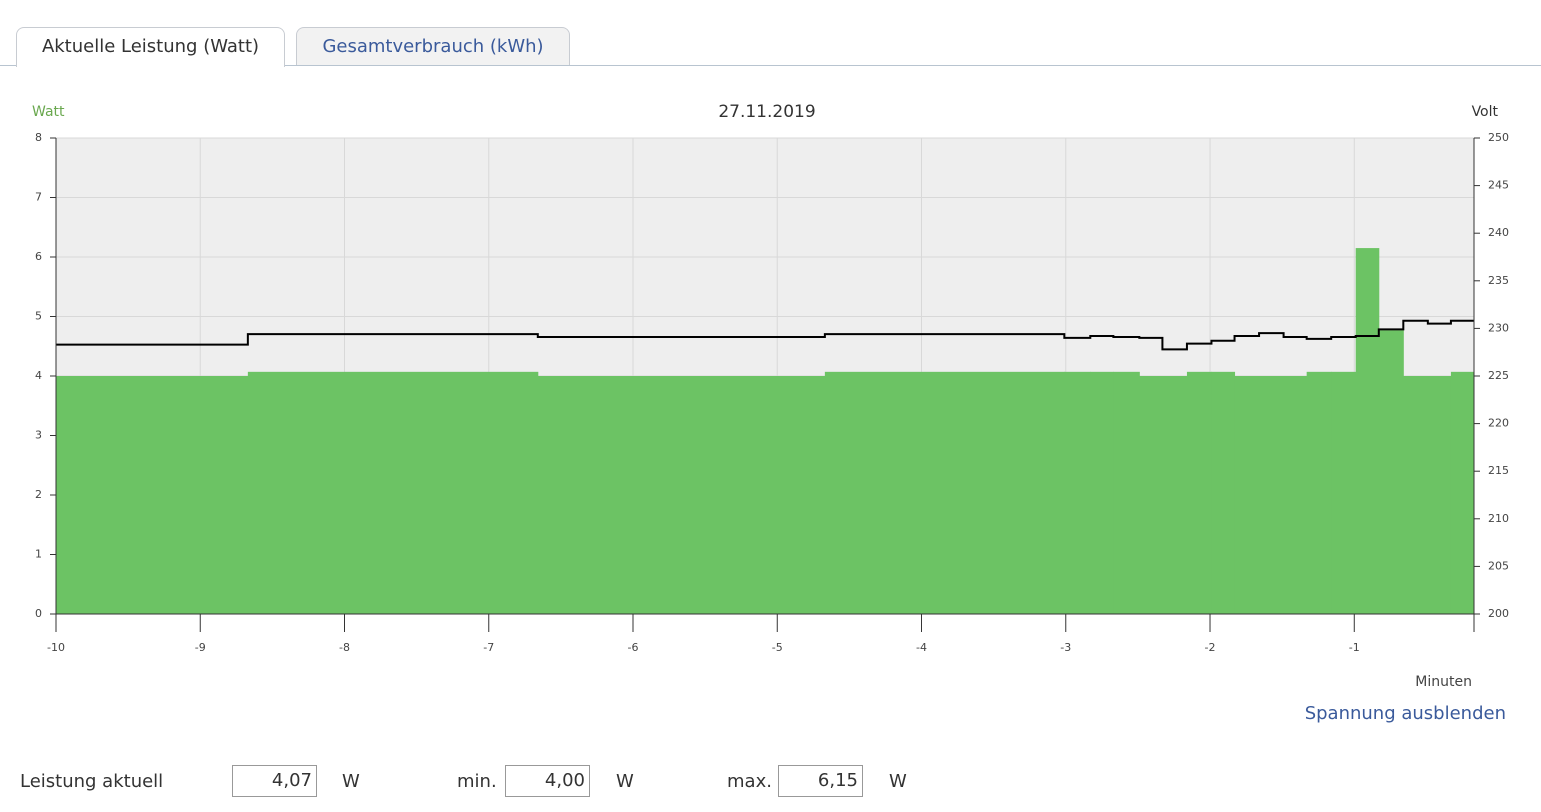 The width and height of the screenshot is (1541, 812). What do you see at coordinates (56, 647) in the screenshot?
I see `x-tick-label: -10` at bounding box center [56, 647].